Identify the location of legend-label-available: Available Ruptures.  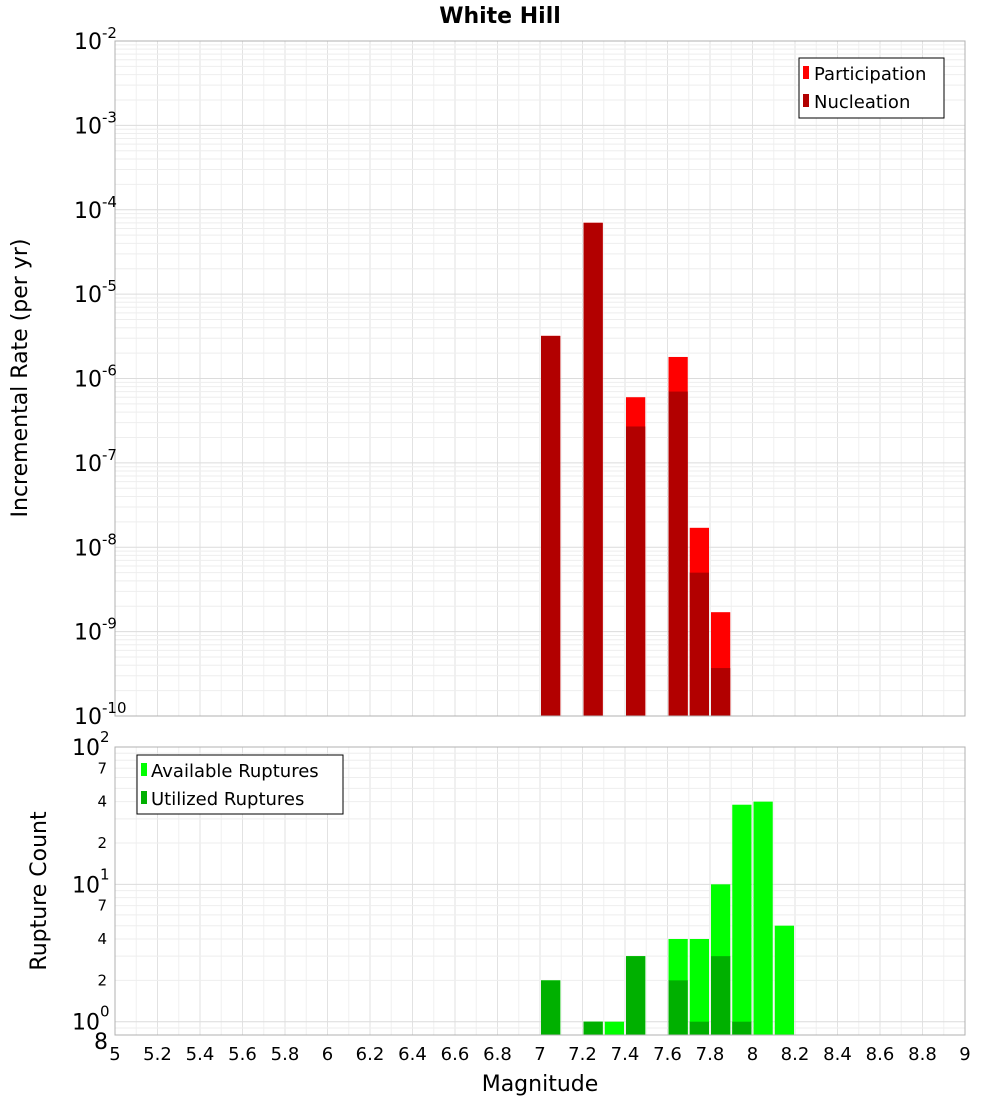
(235, 771).